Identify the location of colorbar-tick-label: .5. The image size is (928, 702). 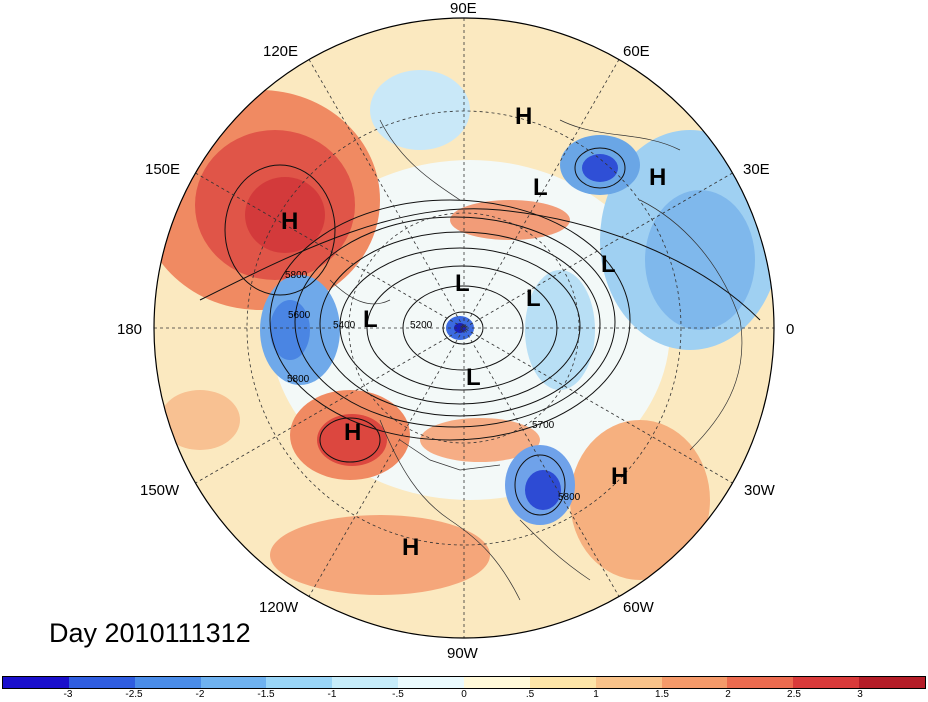
(530, 694).